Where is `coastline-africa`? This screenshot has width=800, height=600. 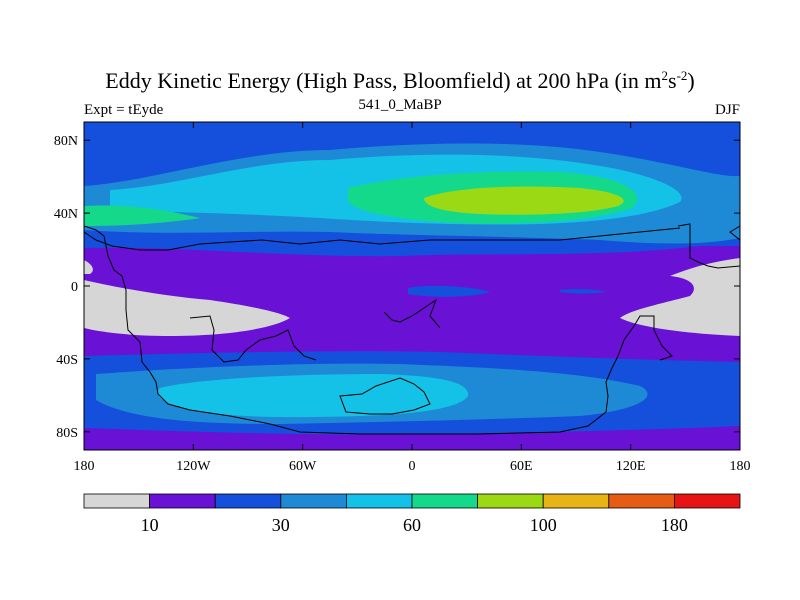
coastline-africa is located at coordinates (412, 313).